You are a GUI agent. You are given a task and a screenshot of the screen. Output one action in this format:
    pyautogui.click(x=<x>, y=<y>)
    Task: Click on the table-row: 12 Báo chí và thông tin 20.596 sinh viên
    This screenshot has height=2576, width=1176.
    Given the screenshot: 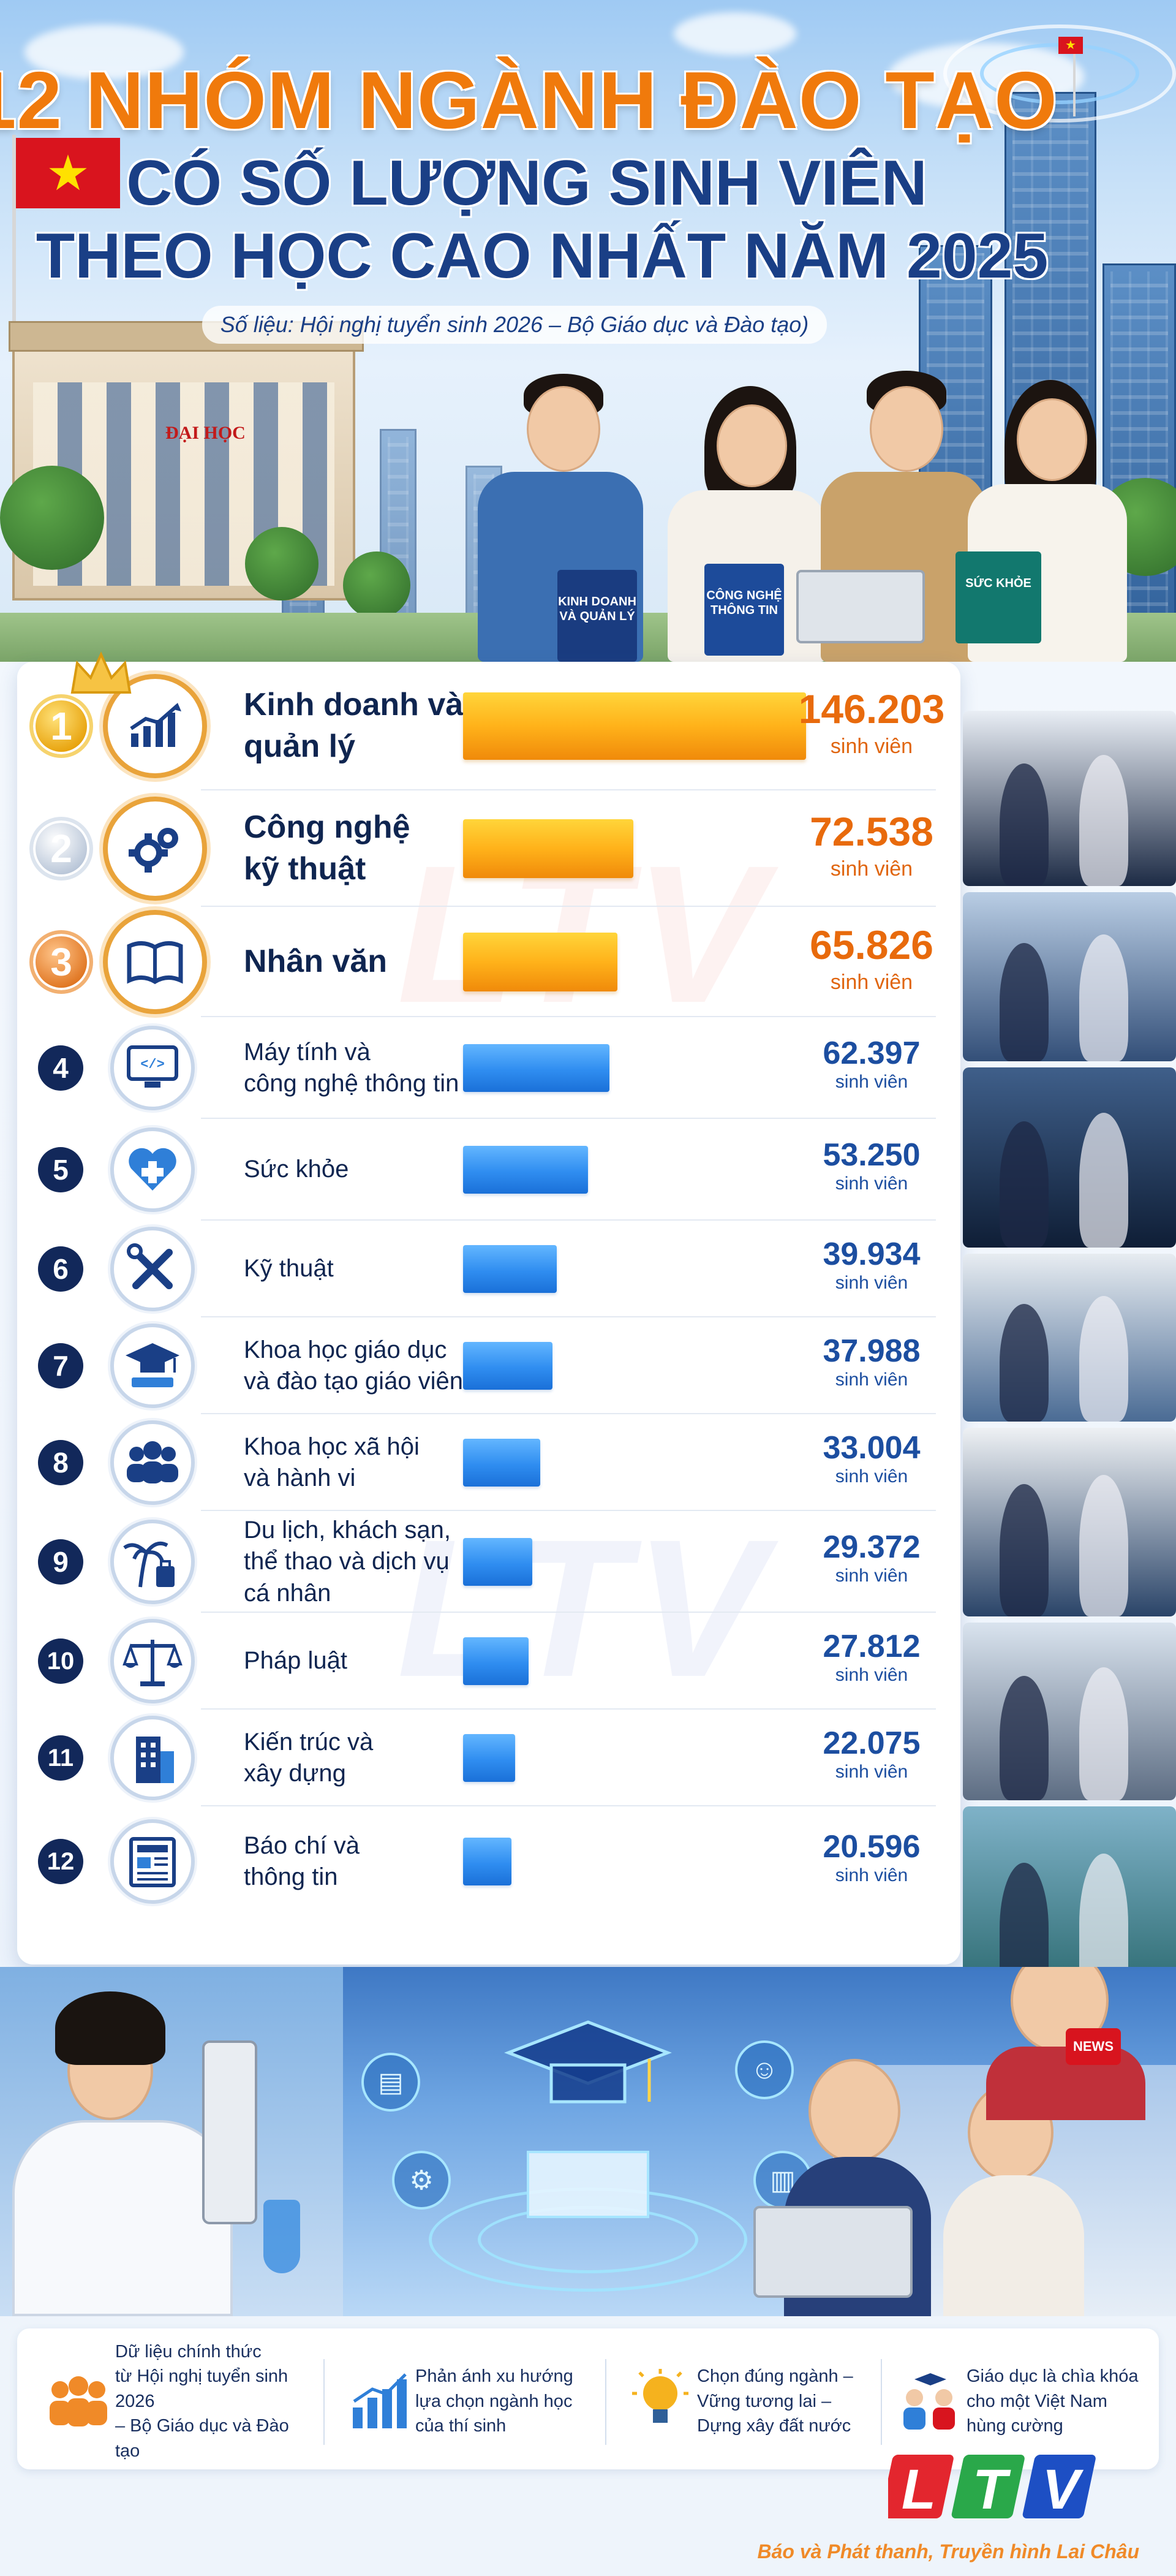 What is the action you would take?
    pyautogui.click(x=488, y=1861)
    